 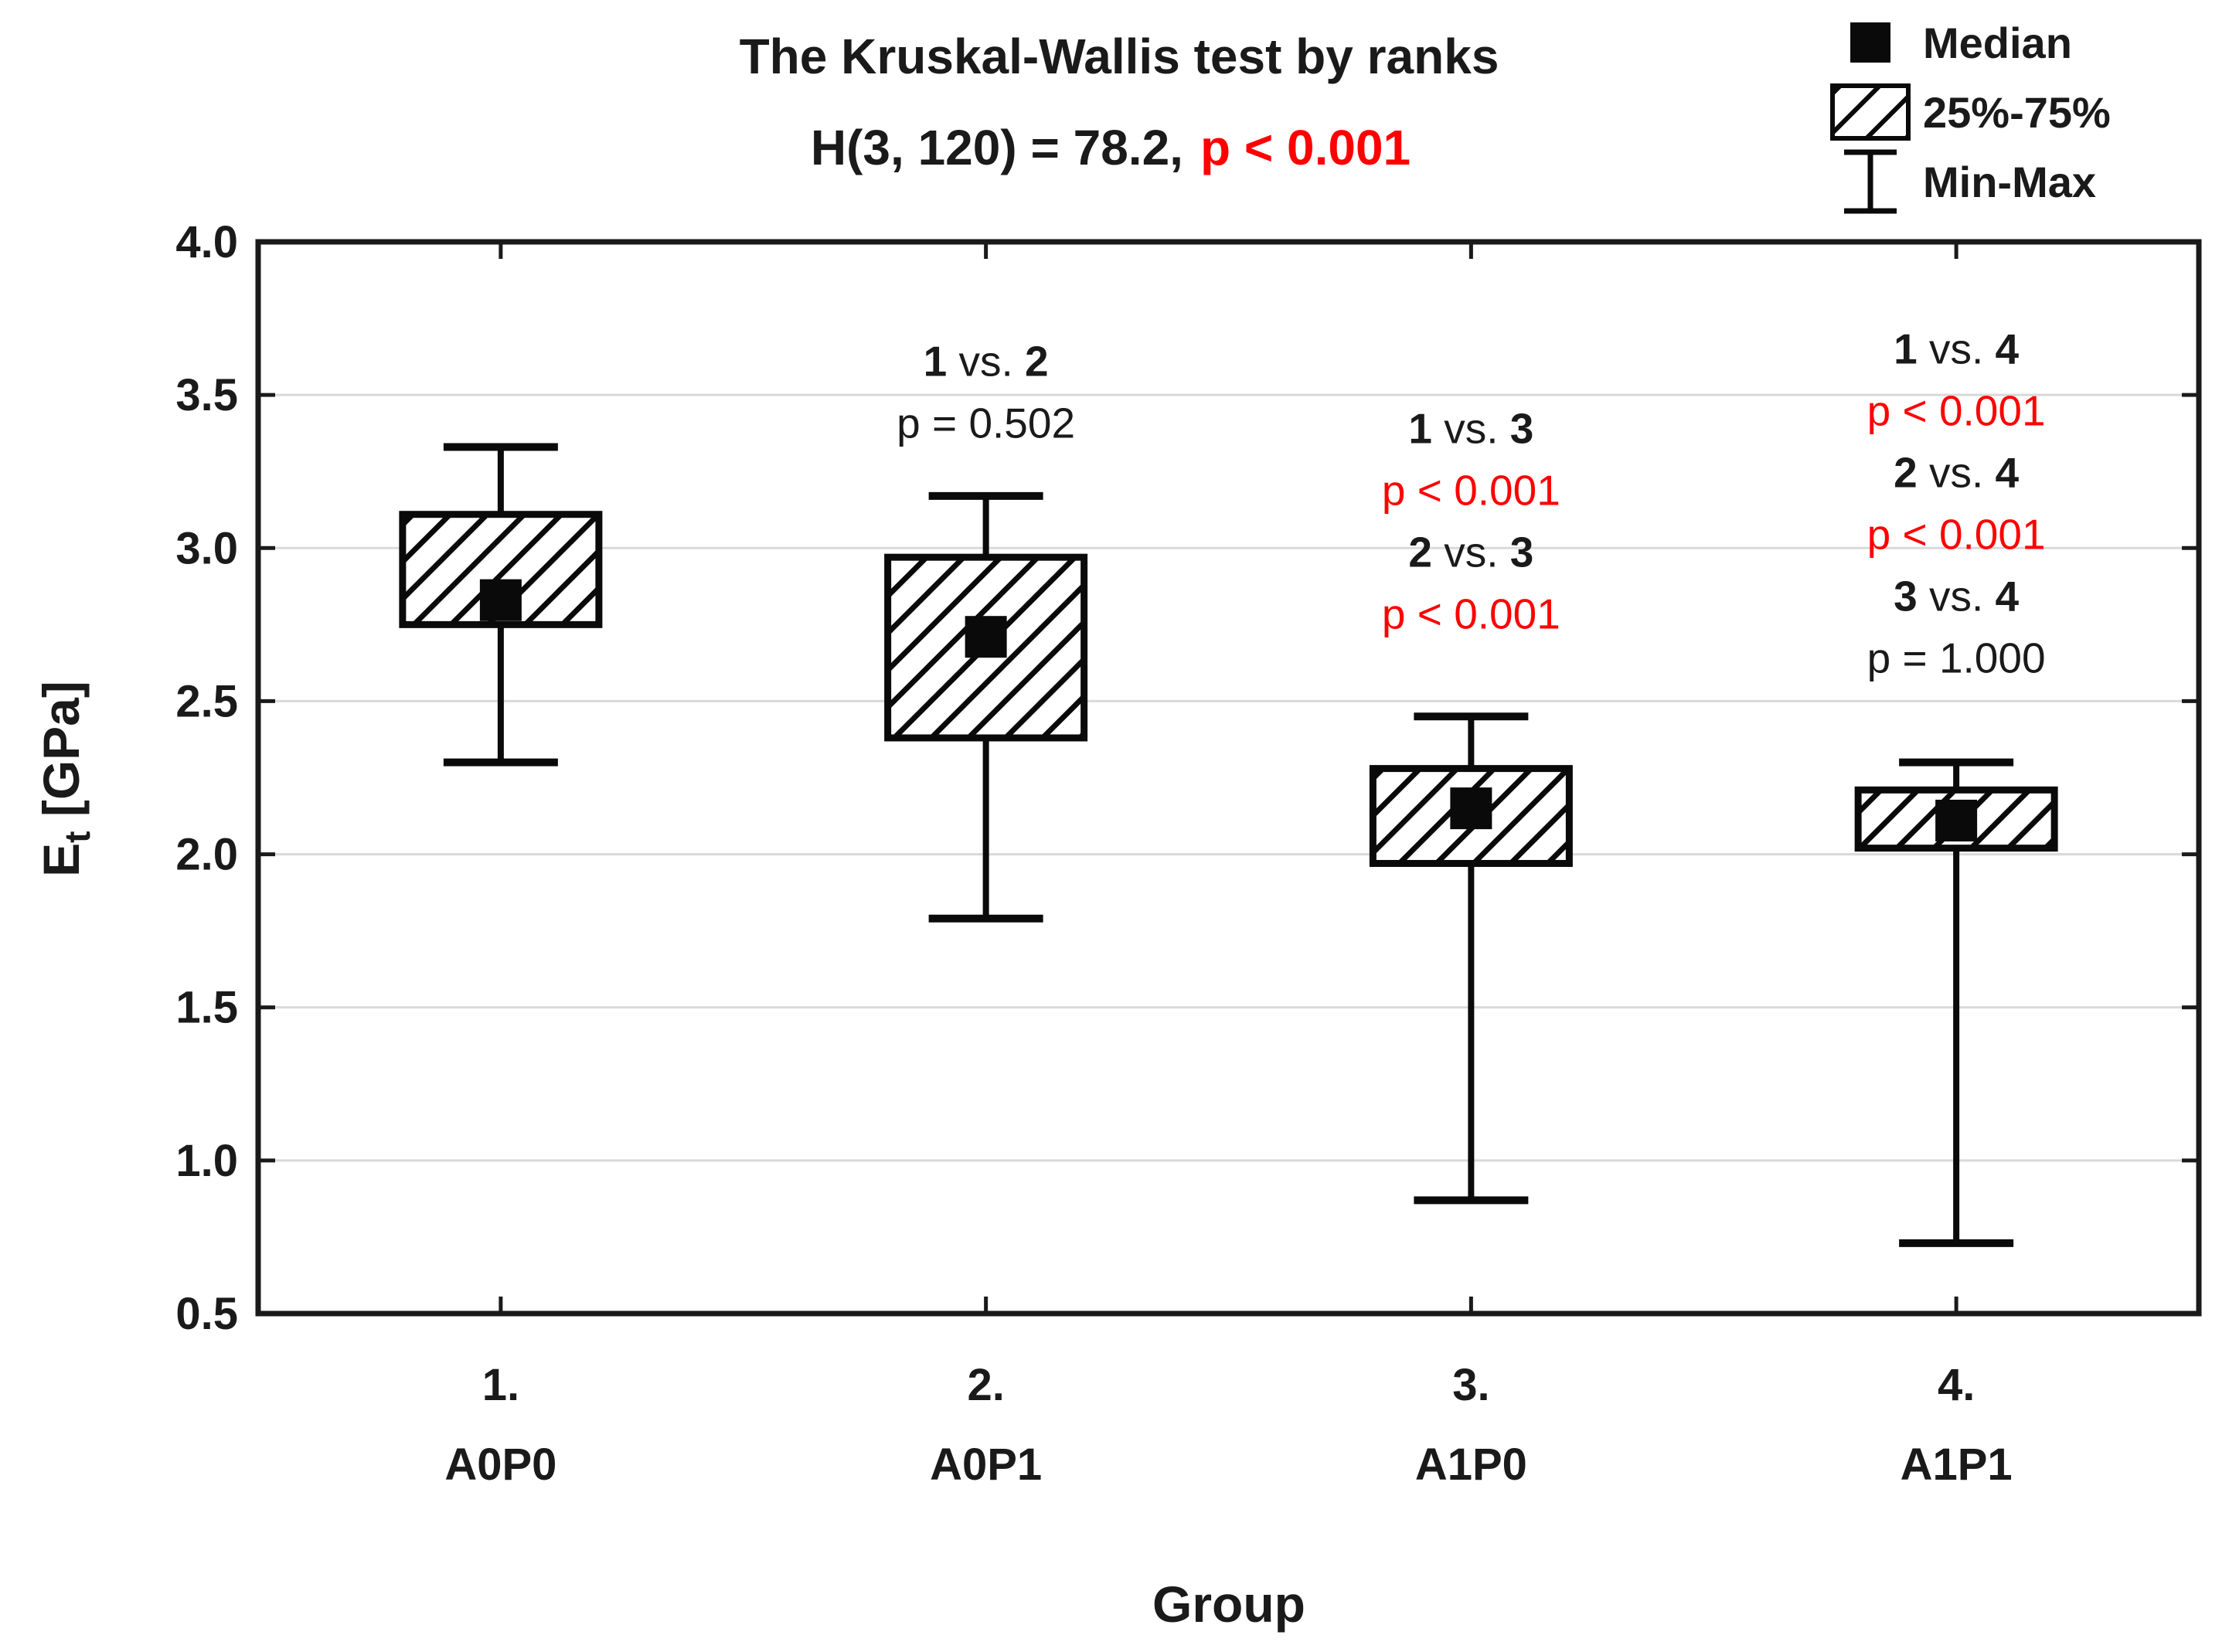 I want to click on legend-item-median: Median, so click(x=1964, y=43).